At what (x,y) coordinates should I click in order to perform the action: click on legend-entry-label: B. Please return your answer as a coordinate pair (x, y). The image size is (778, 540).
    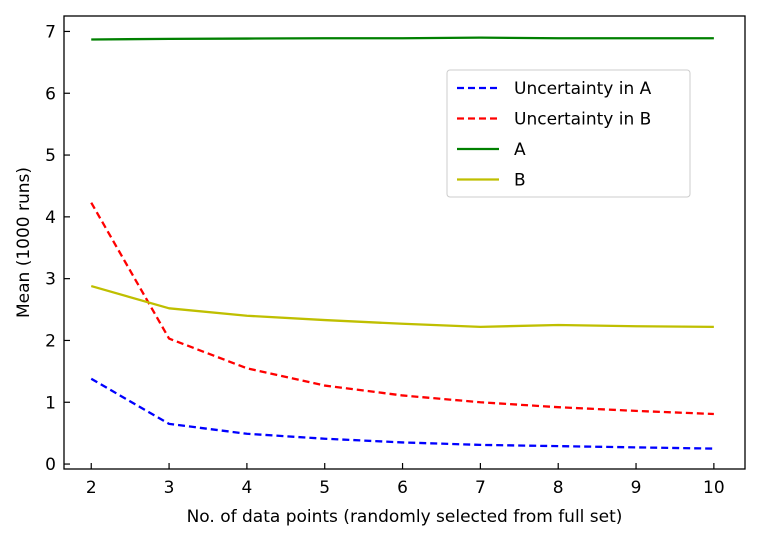
    Looking at the image, I should click on (520, 181).